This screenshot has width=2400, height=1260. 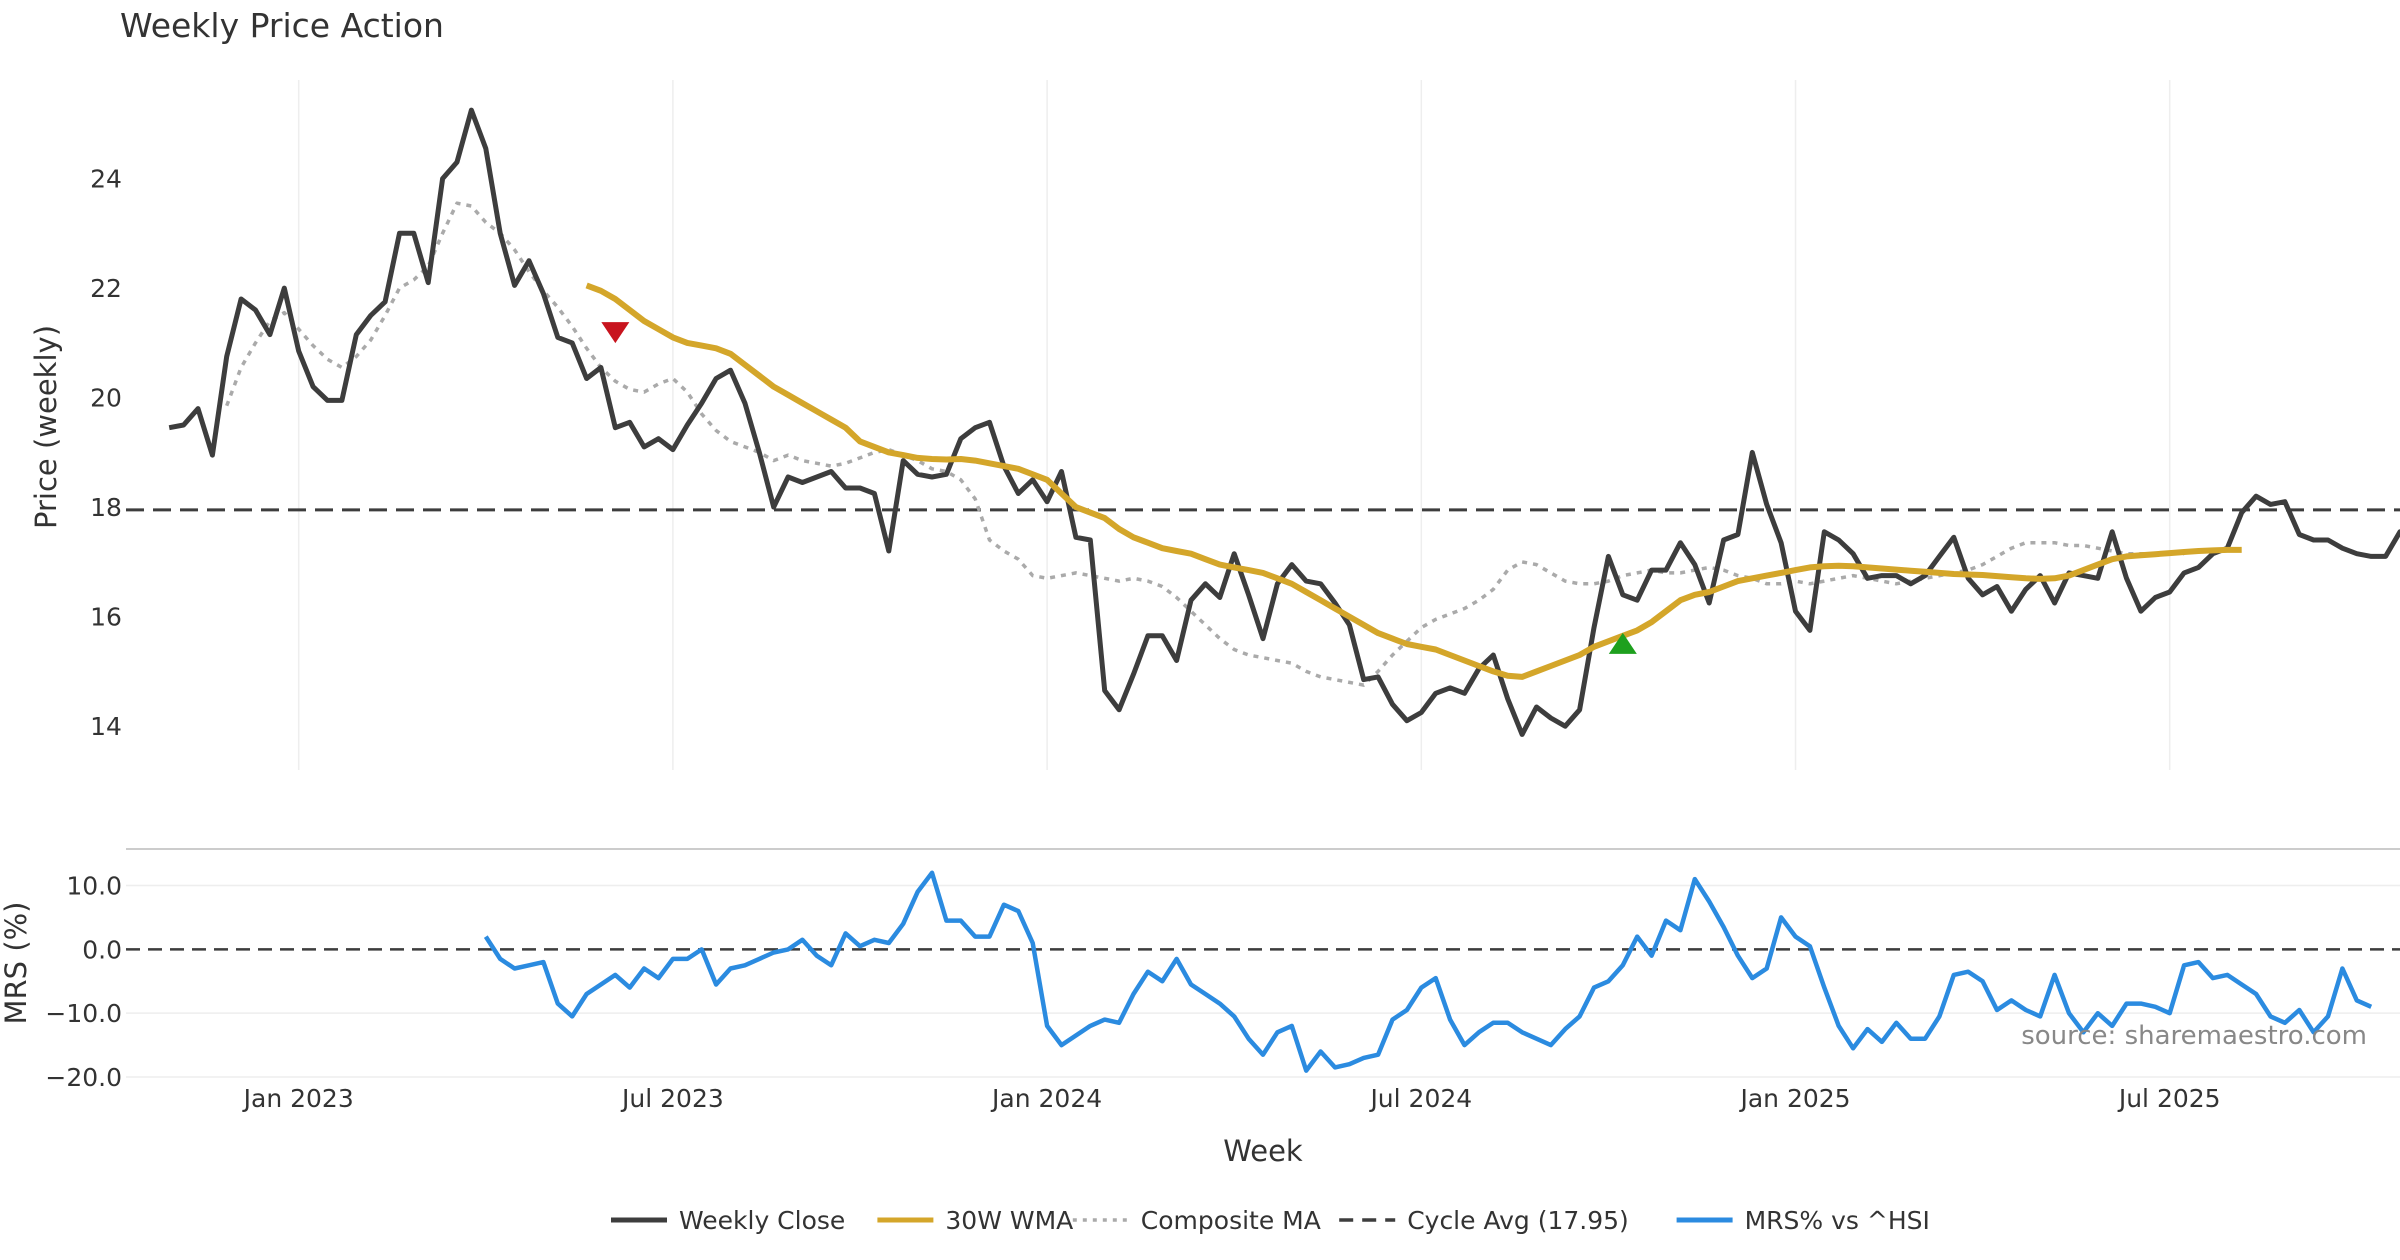 What do you see at coordinates (83, 1077) in the screenshot?
I see `mrs-y-tick-label: −20.0` at bounding box center [83, 1077].